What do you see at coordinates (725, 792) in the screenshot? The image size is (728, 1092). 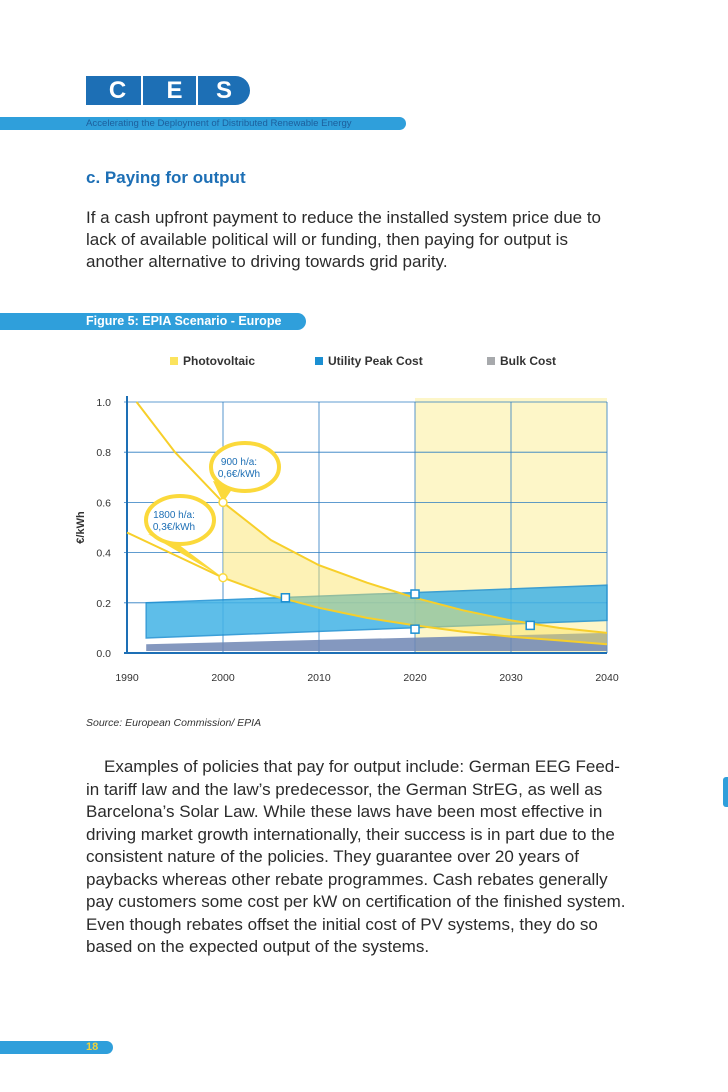 I see `edge-marker` at bounding box center [725, 792].